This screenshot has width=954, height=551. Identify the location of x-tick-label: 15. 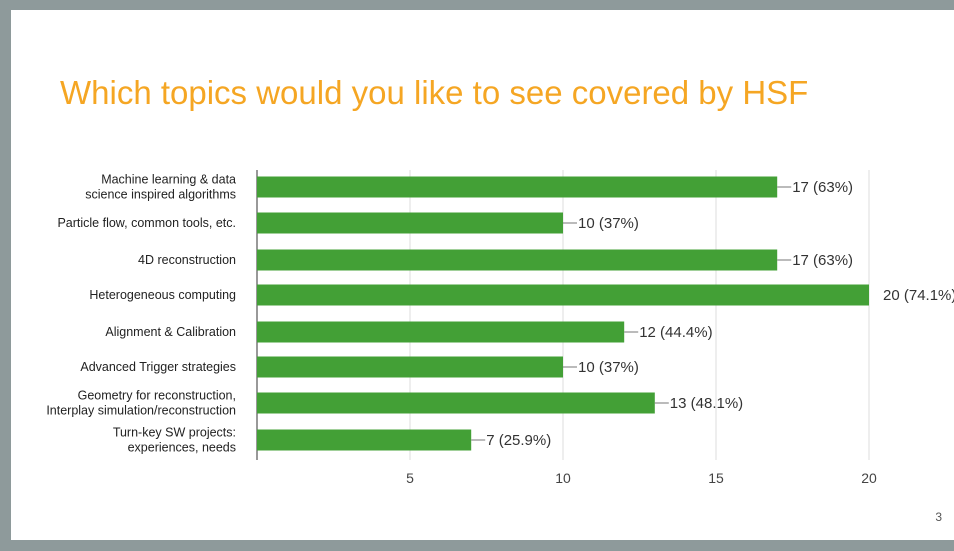
(716, 478).